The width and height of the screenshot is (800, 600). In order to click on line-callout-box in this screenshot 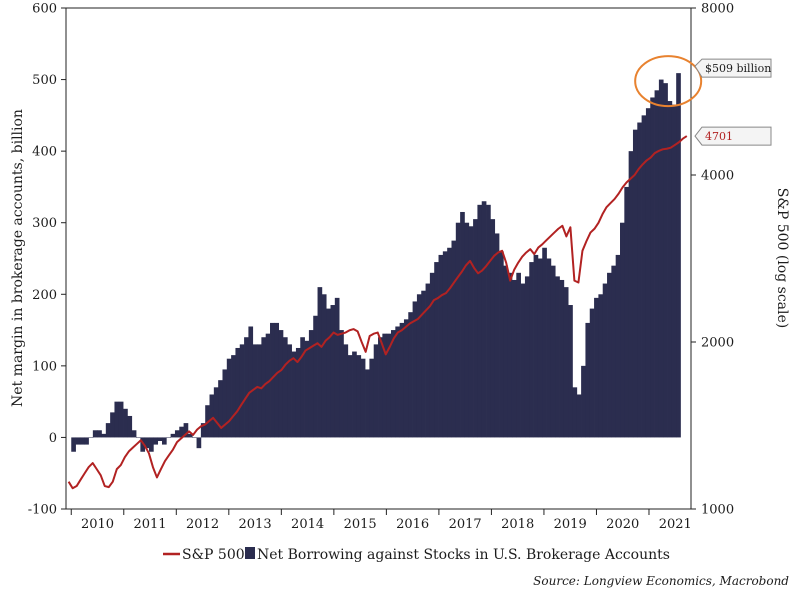, I will do `click(733, 136)`.